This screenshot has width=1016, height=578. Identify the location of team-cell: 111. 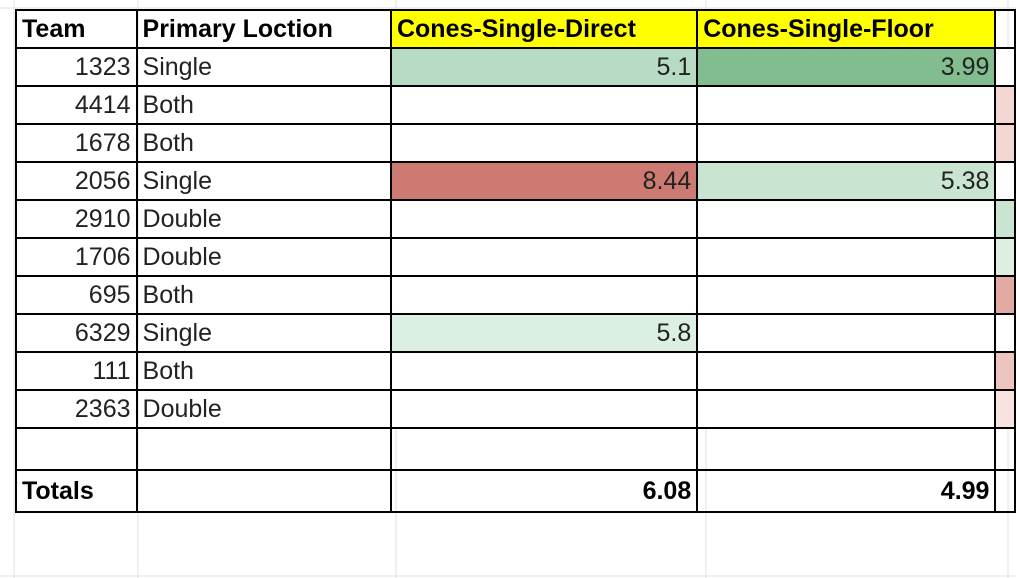
(76, 371).